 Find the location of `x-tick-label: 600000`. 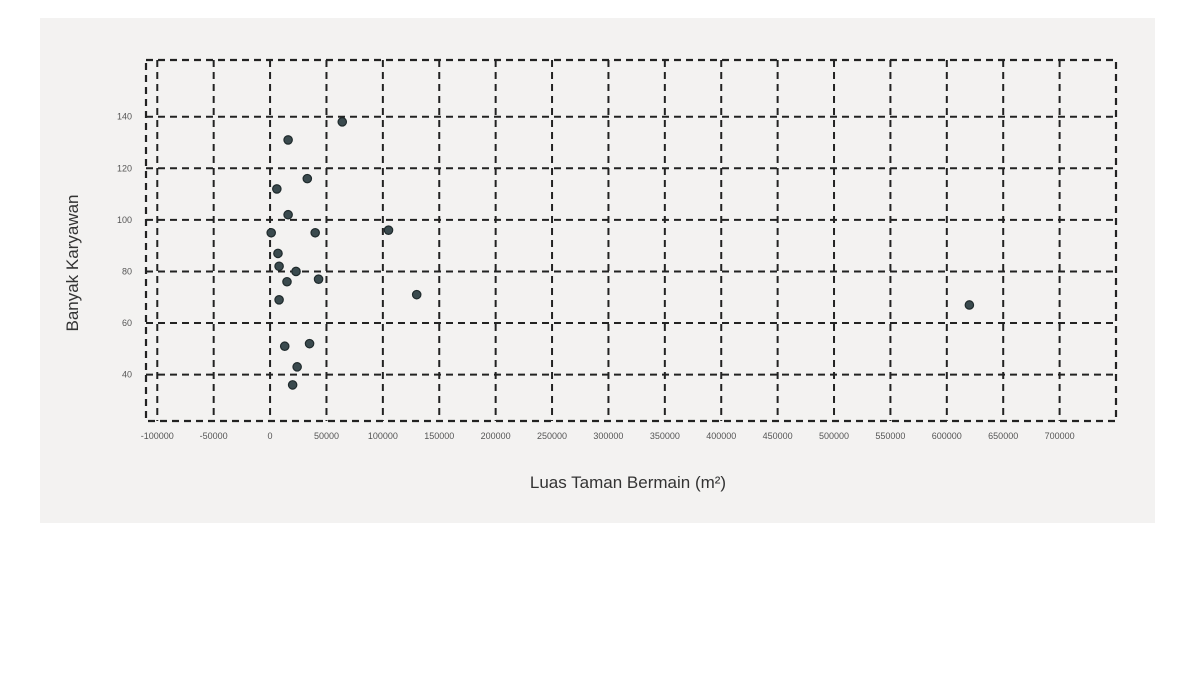

x-tick-label: 600000 is located at coordinates (947, 436).